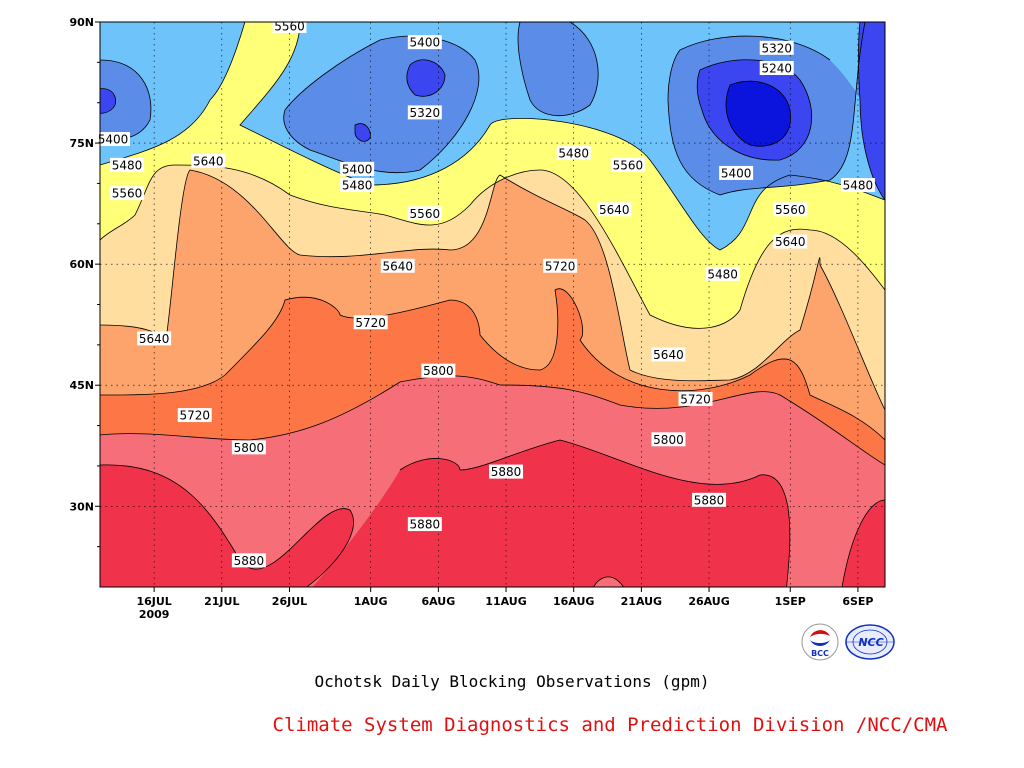 The image size is (1024, 768). I want to click on ncc-logo-icon: NCC, so click(870, 642).